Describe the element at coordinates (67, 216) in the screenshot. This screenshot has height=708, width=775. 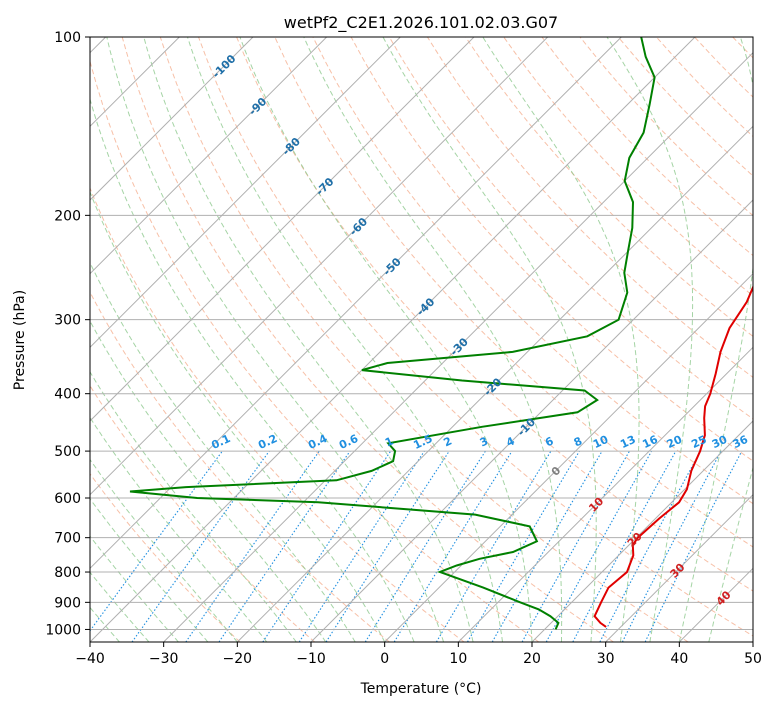
I see `y-tick-label: 200` at that location.